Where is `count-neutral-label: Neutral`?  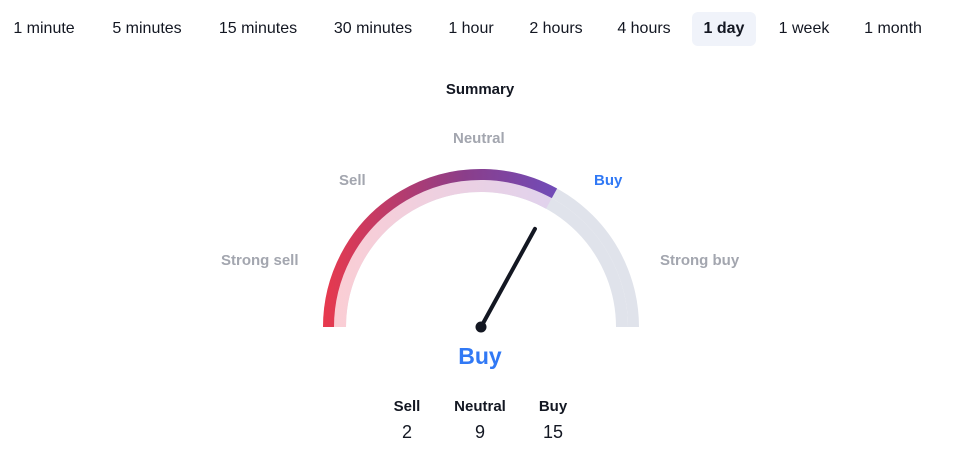 count-neutral-label: Neutral is located at coordinates (480, 406).